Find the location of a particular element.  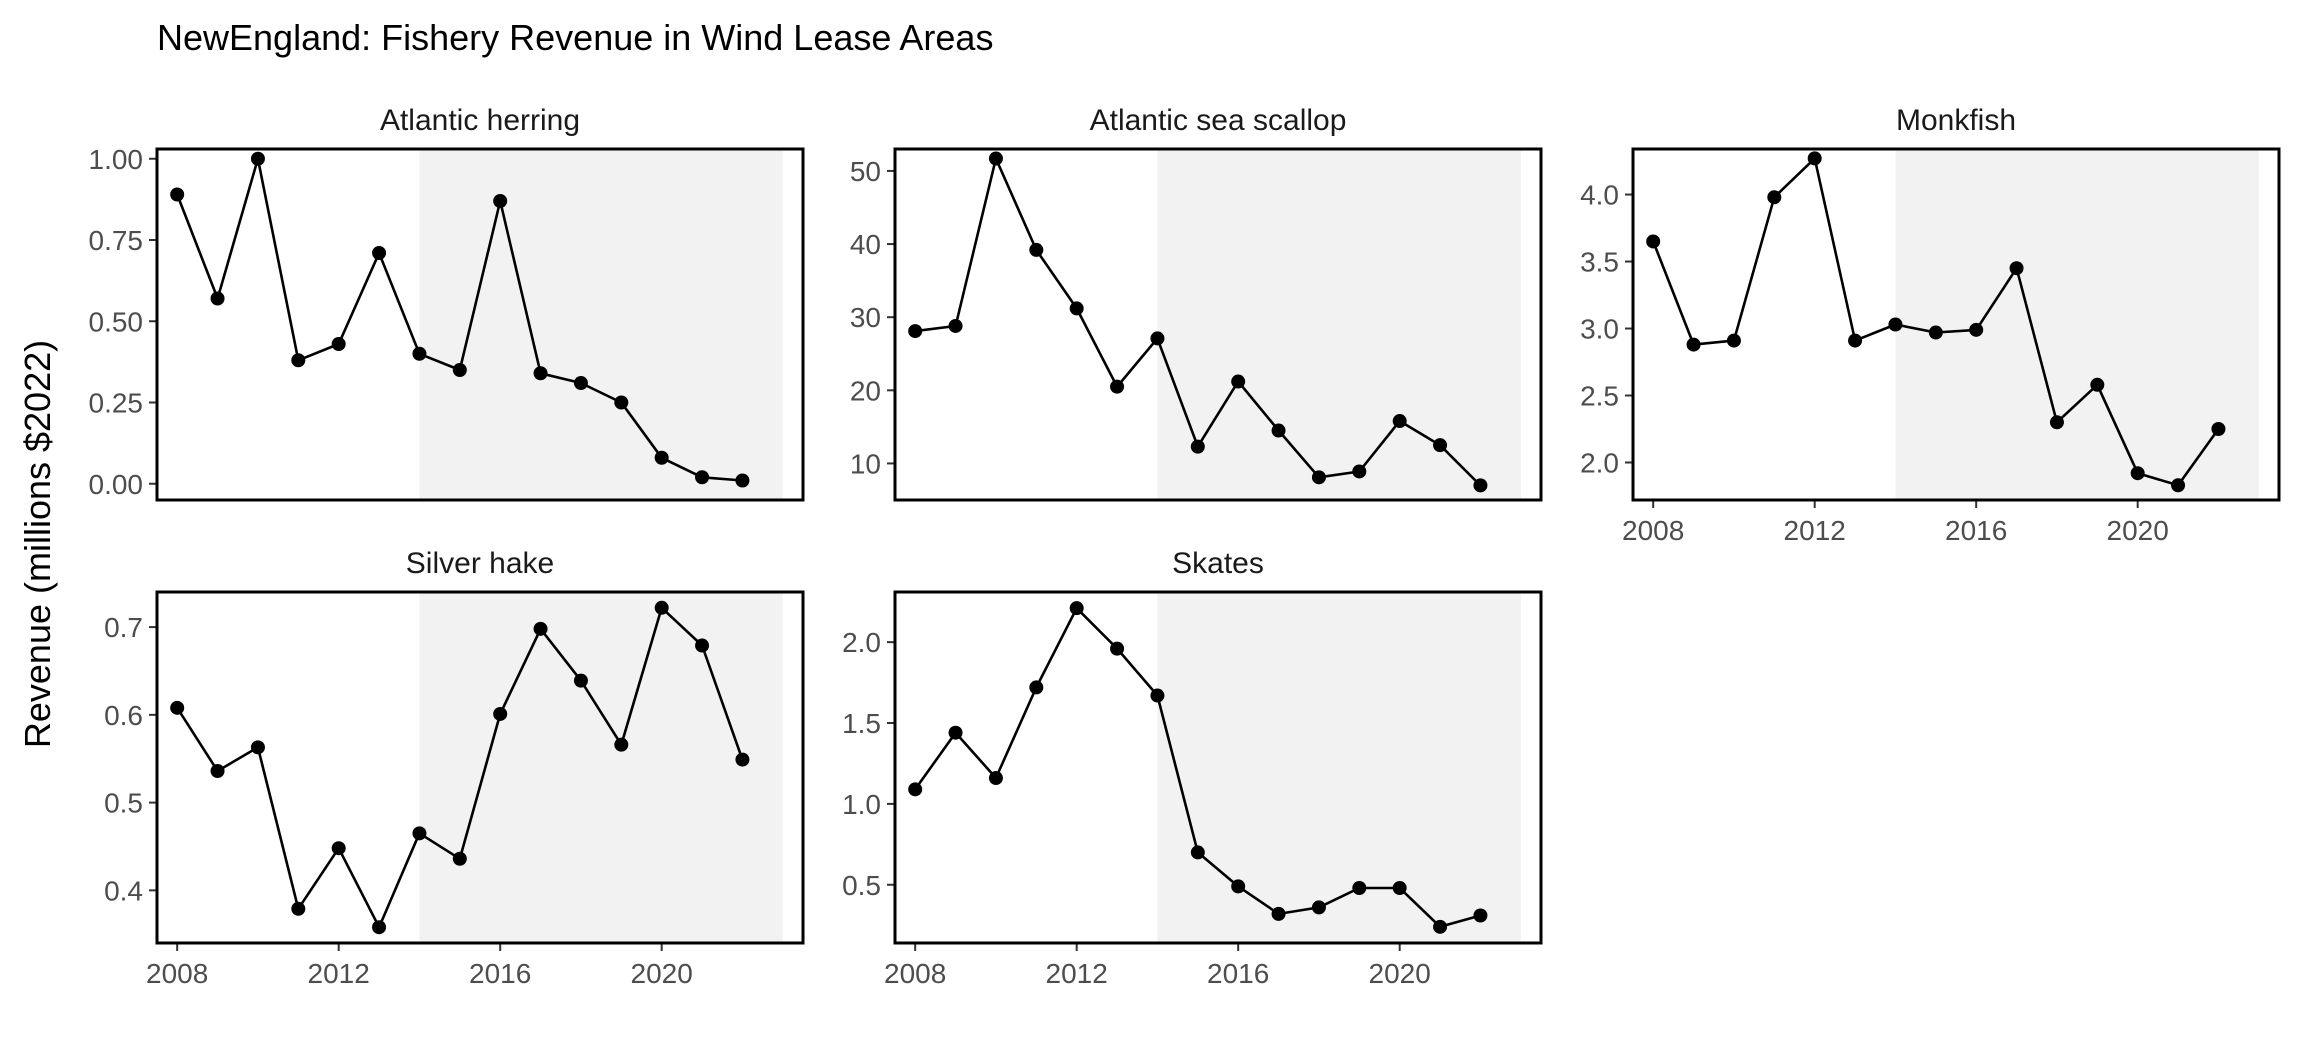

panel-border-silver-hake is located at coordinates (480, 767).